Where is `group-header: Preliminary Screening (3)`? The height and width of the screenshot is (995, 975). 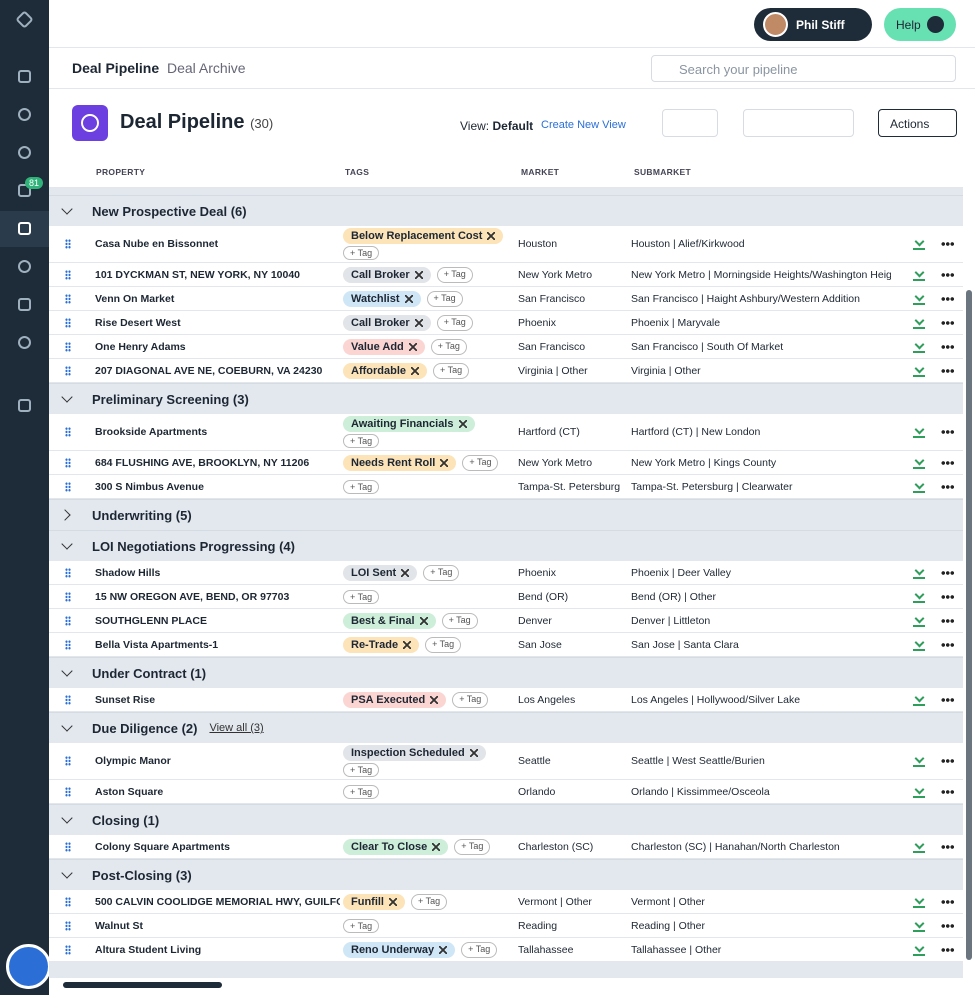 group-header: Preliminary Screening (3) is located at coordinates (506, 398).